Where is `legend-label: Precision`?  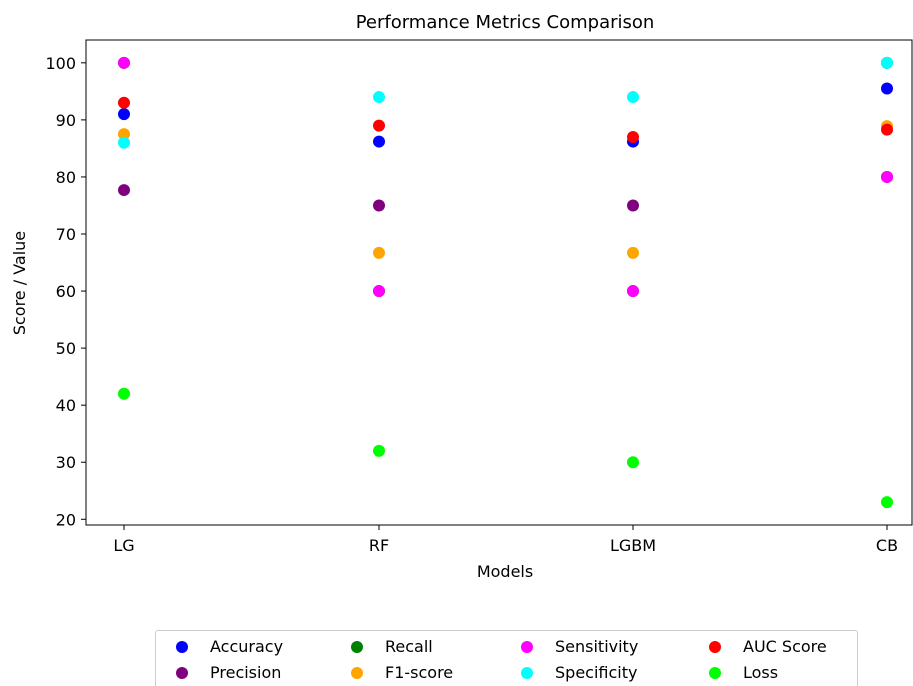 legend-label: Precision is located at coordinates (246, 672).